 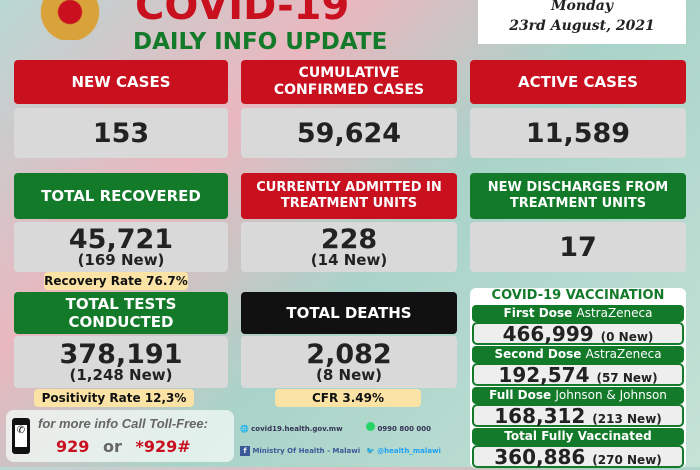 What do you see at coordinates (244, 429) in the screenshot?
I see `globe-icon: 🌐` at bounding box center [244, 429].